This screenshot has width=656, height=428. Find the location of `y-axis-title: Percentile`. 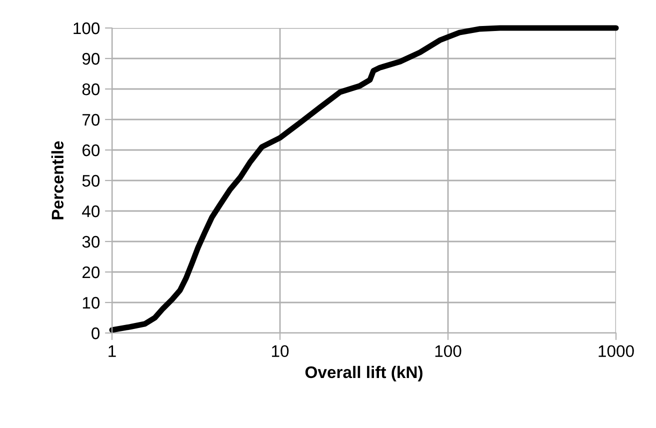

y-axis-title: Percentile is located at coordinates (57, 180).